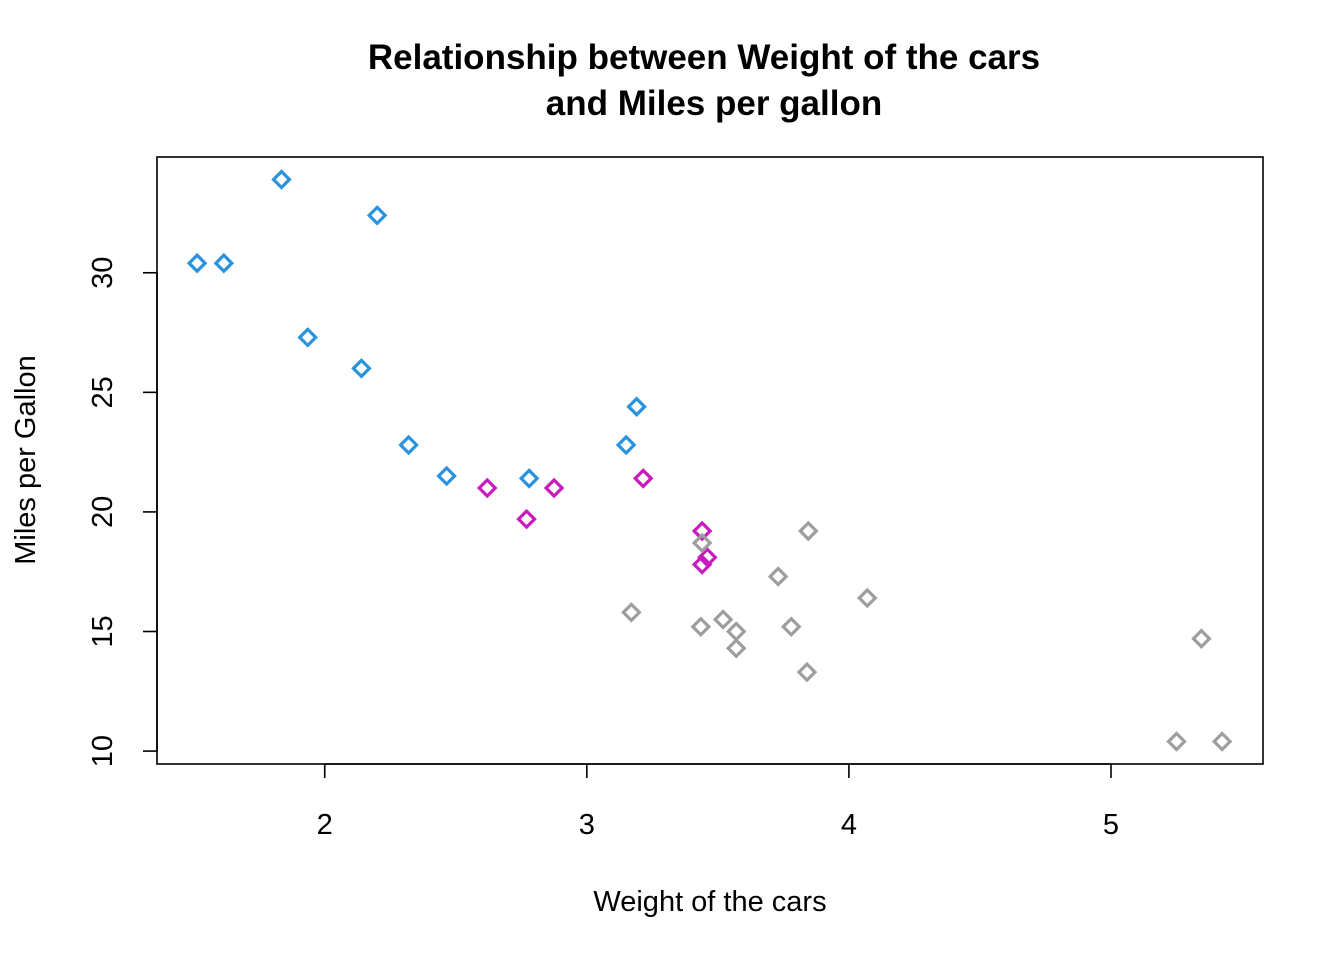 This screenshot has height=960, width=1344. Describe the element at coordinates (714, 103) in the screenshot. I see `chart-title-line-2: and Miles per gallon` at that location.